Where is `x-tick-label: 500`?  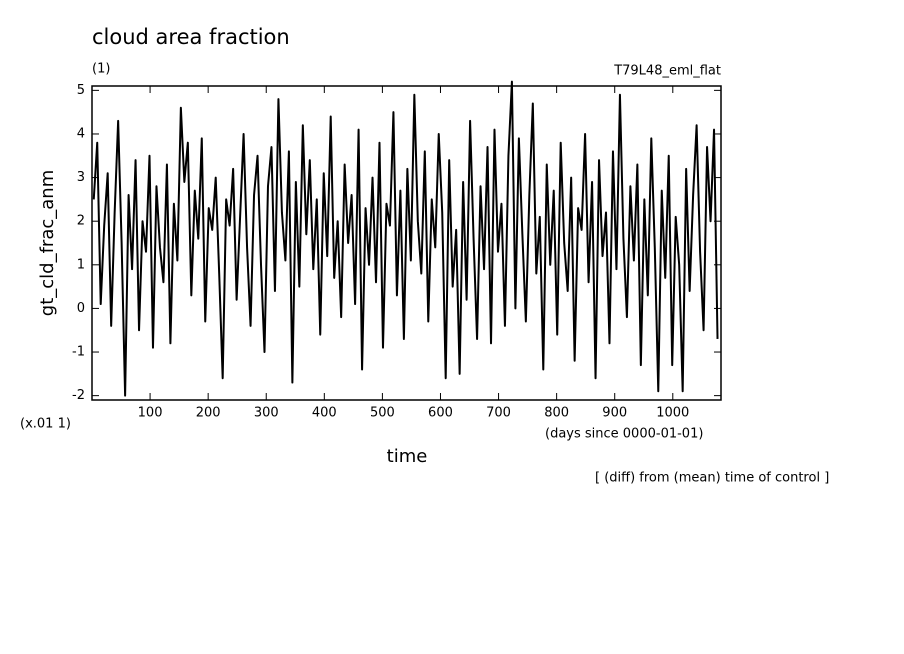 x-tick-label: 500 is located at coordinates (382, 413).